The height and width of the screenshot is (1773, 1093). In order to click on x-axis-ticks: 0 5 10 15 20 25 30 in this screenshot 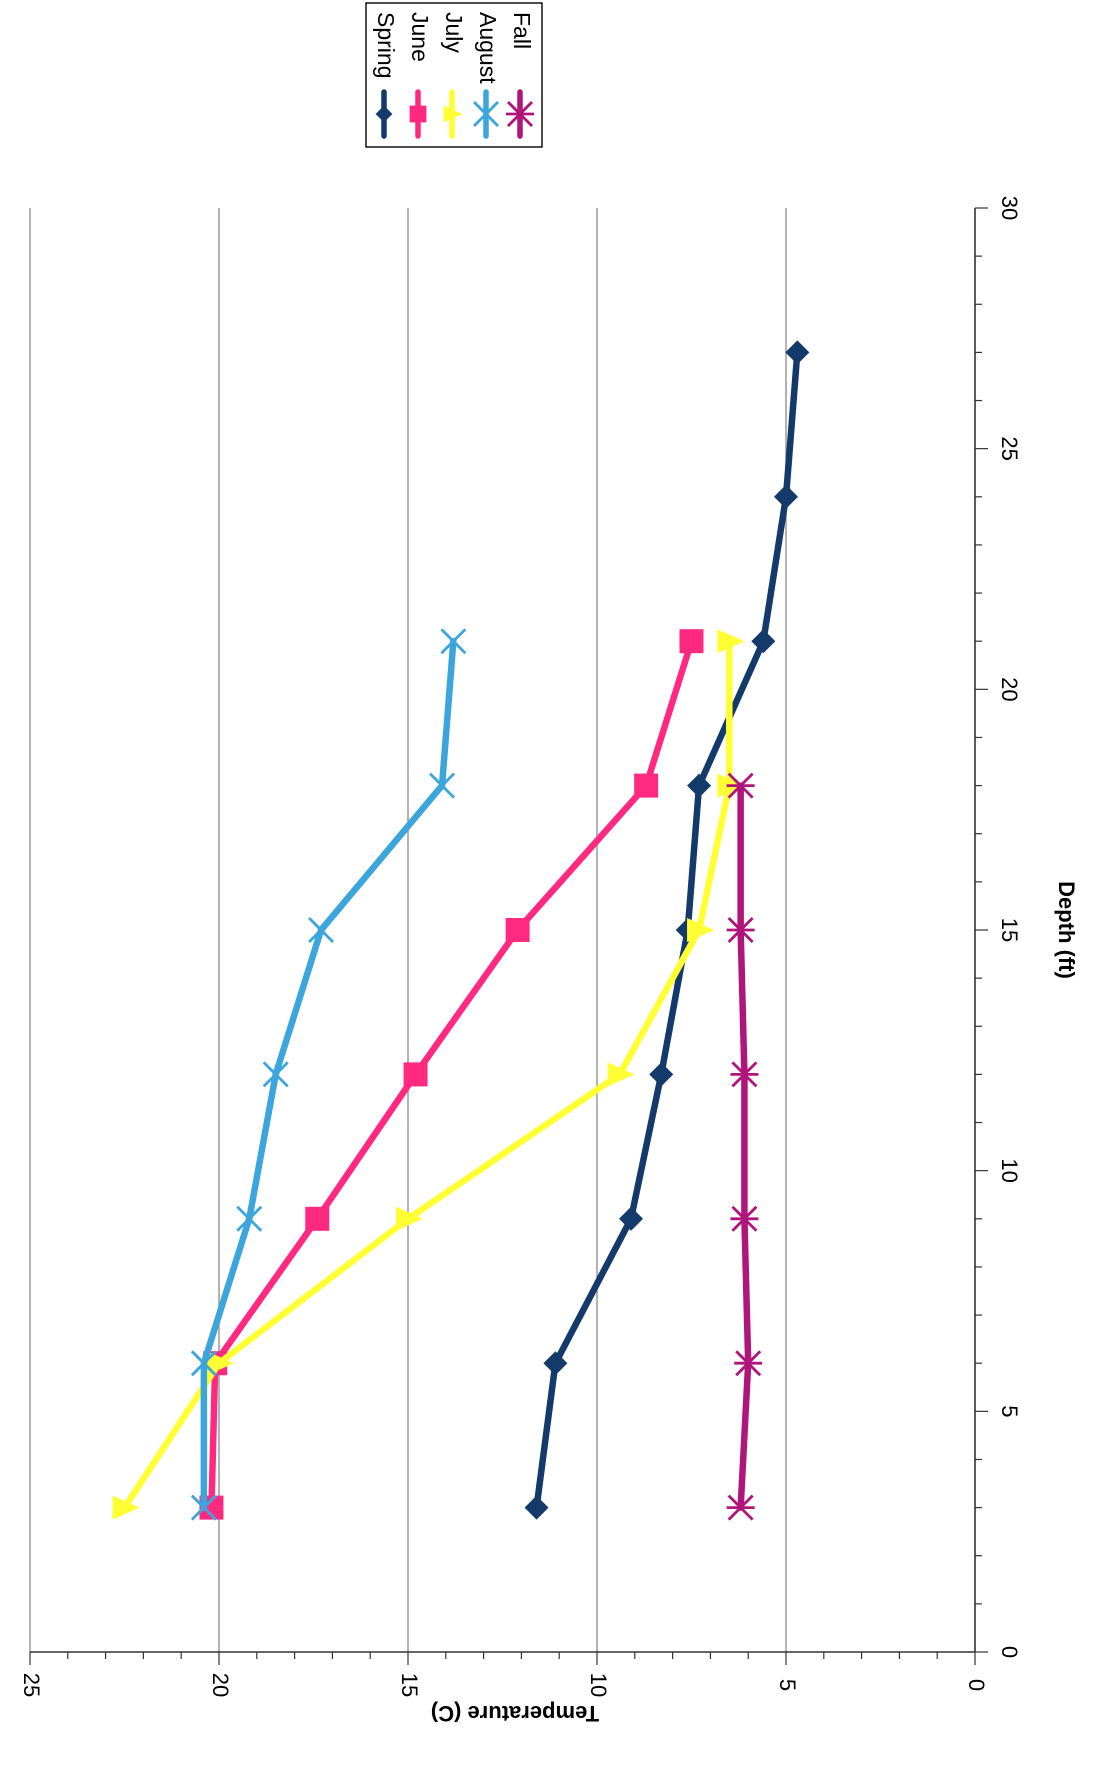, I will do `click(998, 927)`.